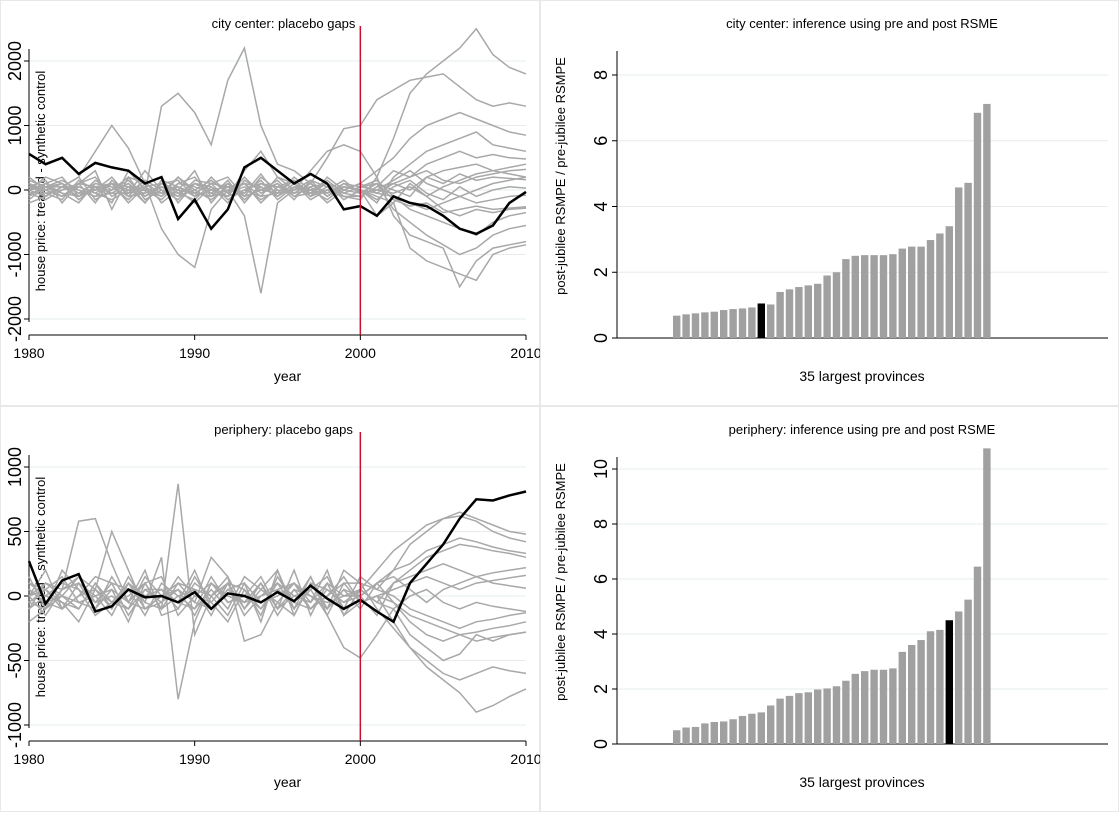 The image size is (1119, 813). I want to click on y-tick-label: 10, so click(601, 469).